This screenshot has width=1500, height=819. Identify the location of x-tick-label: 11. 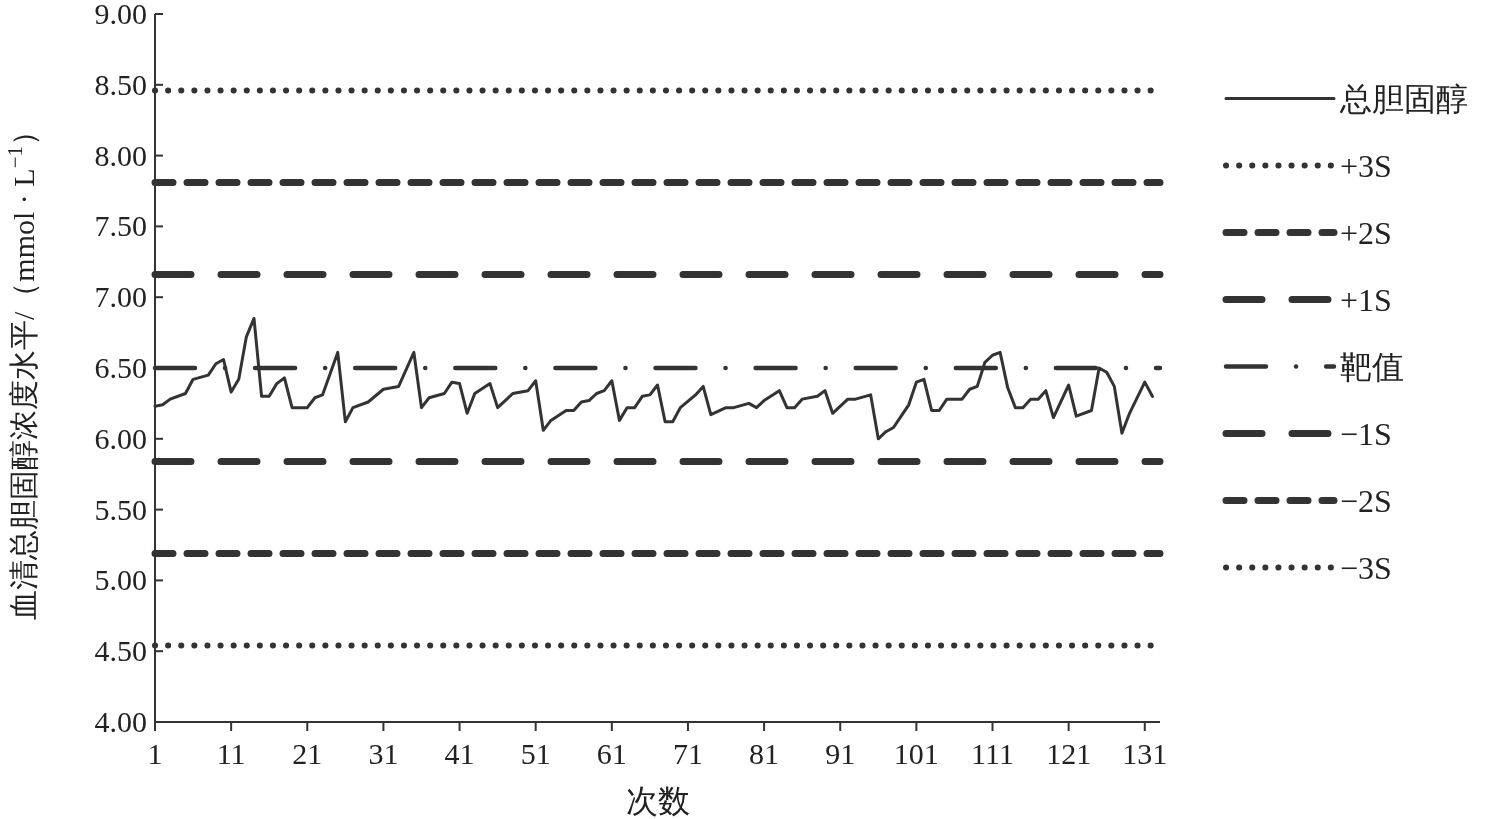
(231, 753).